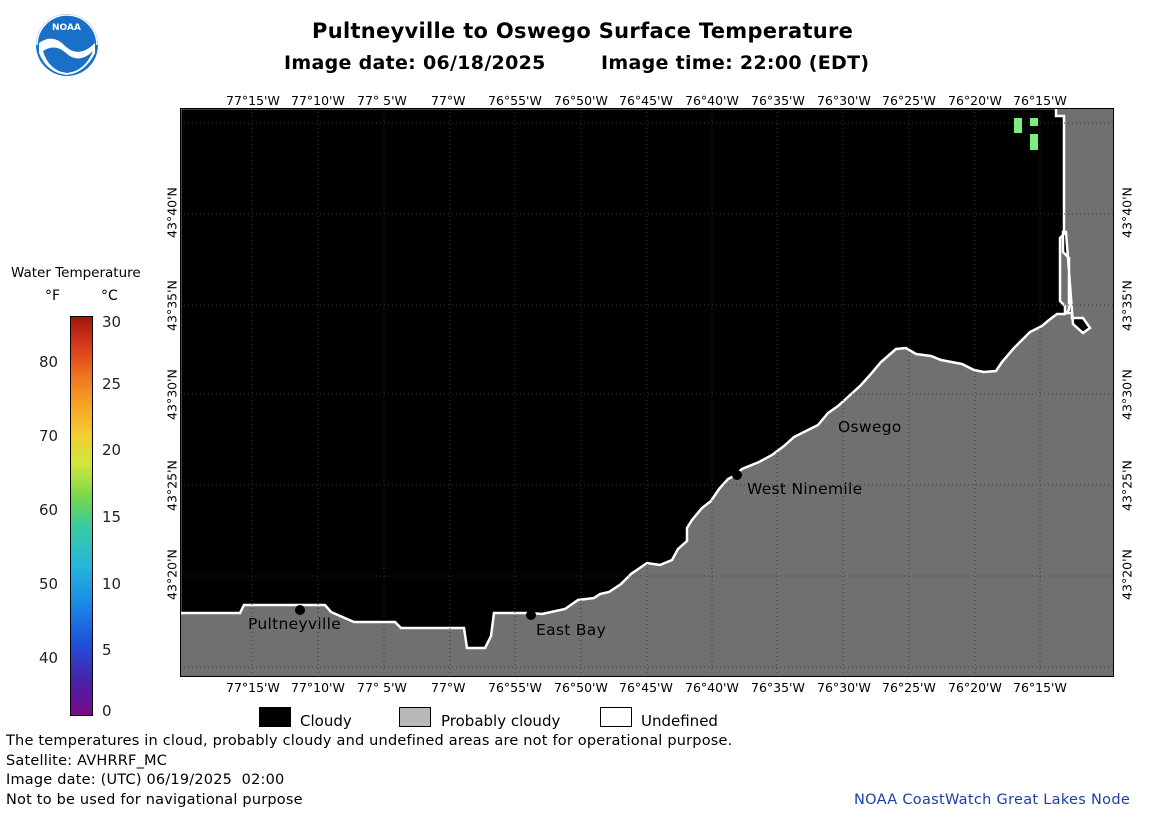 The height and width of the screenshot is (817, 1153). I want to click on scale-c-tick: 10, so click(112, 584).